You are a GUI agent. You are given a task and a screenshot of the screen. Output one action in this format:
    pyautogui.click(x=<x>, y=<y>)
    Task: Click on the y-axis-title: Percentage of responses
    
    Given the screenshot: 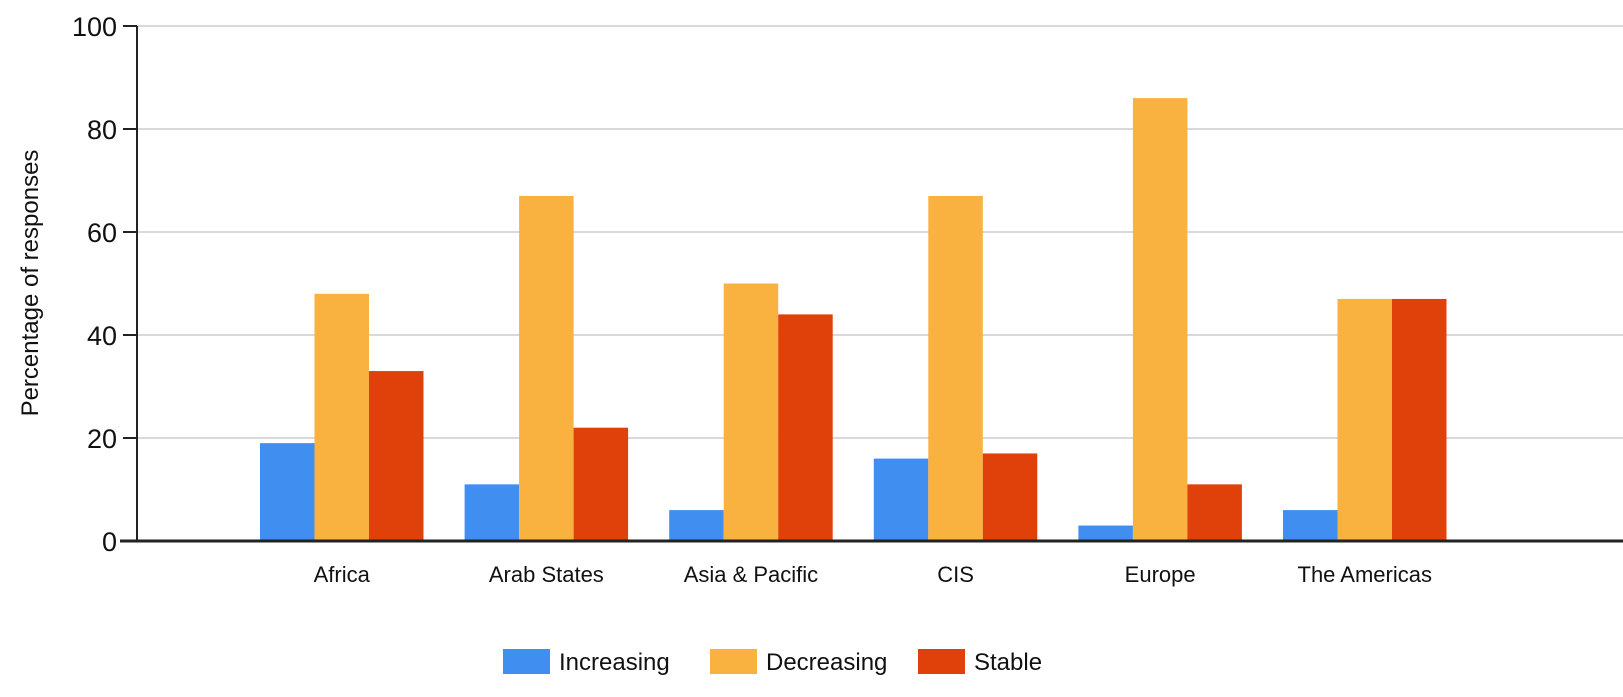 What is the action you would take?
    pyautogui.click(x=30, y=283)
    